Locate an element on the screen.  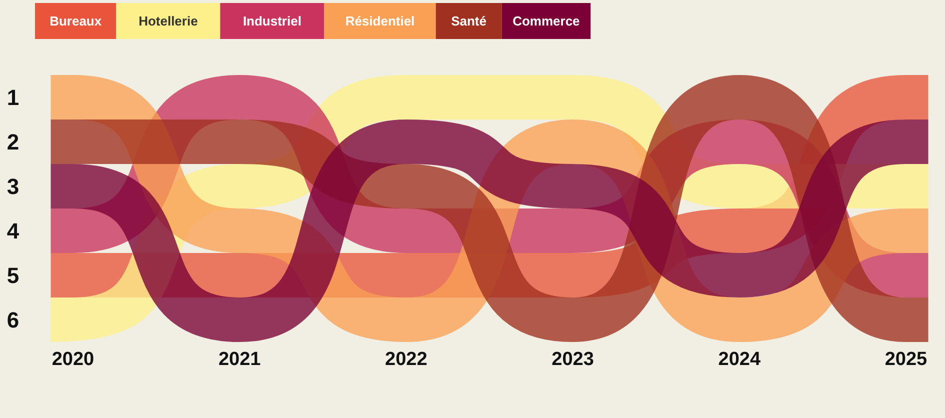
text: Hotellerie is located at coordinates (168, 21).